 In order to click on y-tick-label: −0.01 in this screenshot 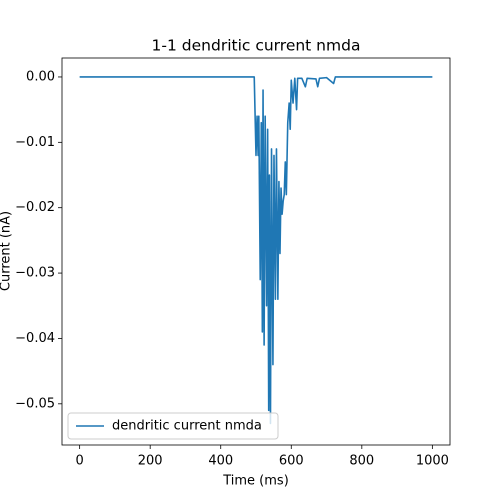, I will do `click(35, 142)`.